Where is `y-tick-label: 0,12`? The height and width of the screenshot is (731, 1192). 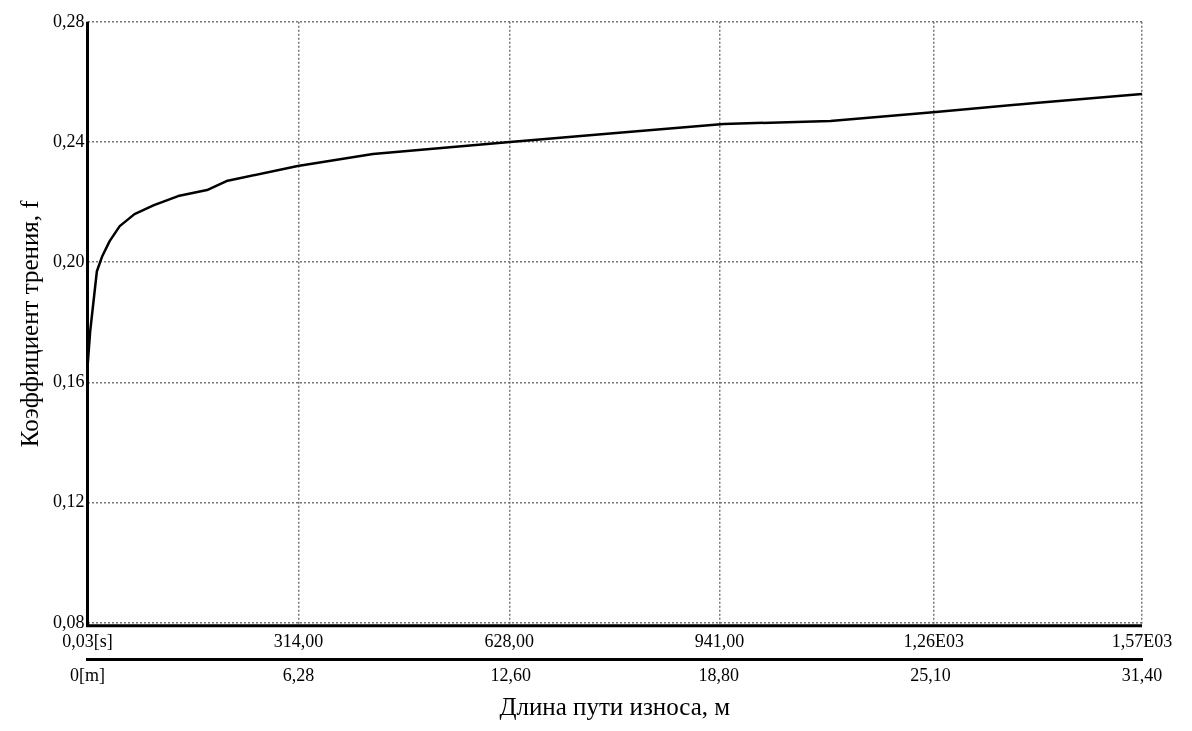
y-tick-label: 0,12 is located at coordinates (69, 501).